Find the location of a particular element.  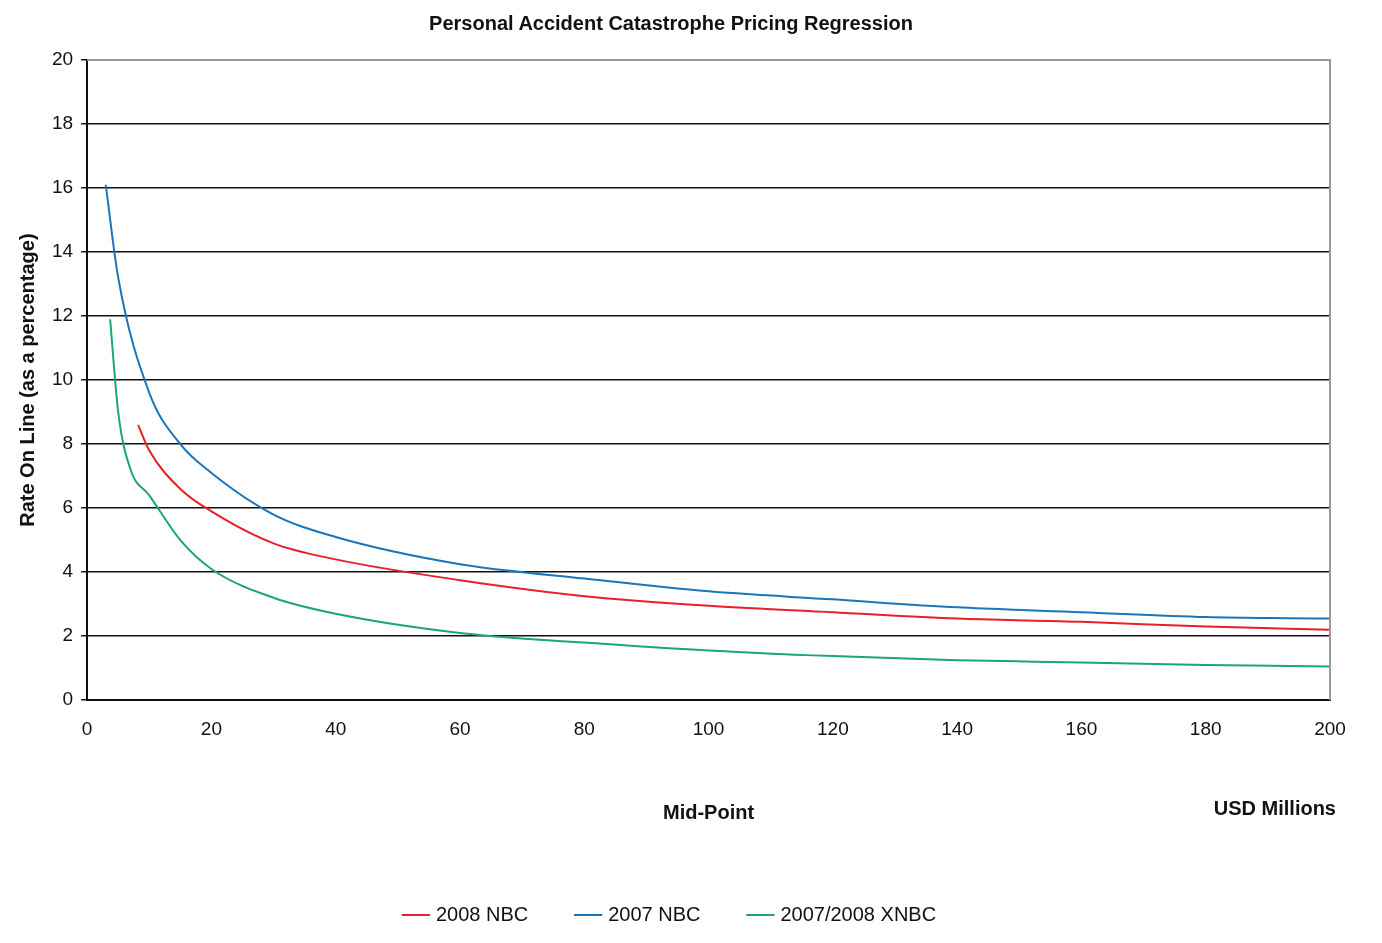

y-tick-label: 0 is located at coordinates (68, 699).